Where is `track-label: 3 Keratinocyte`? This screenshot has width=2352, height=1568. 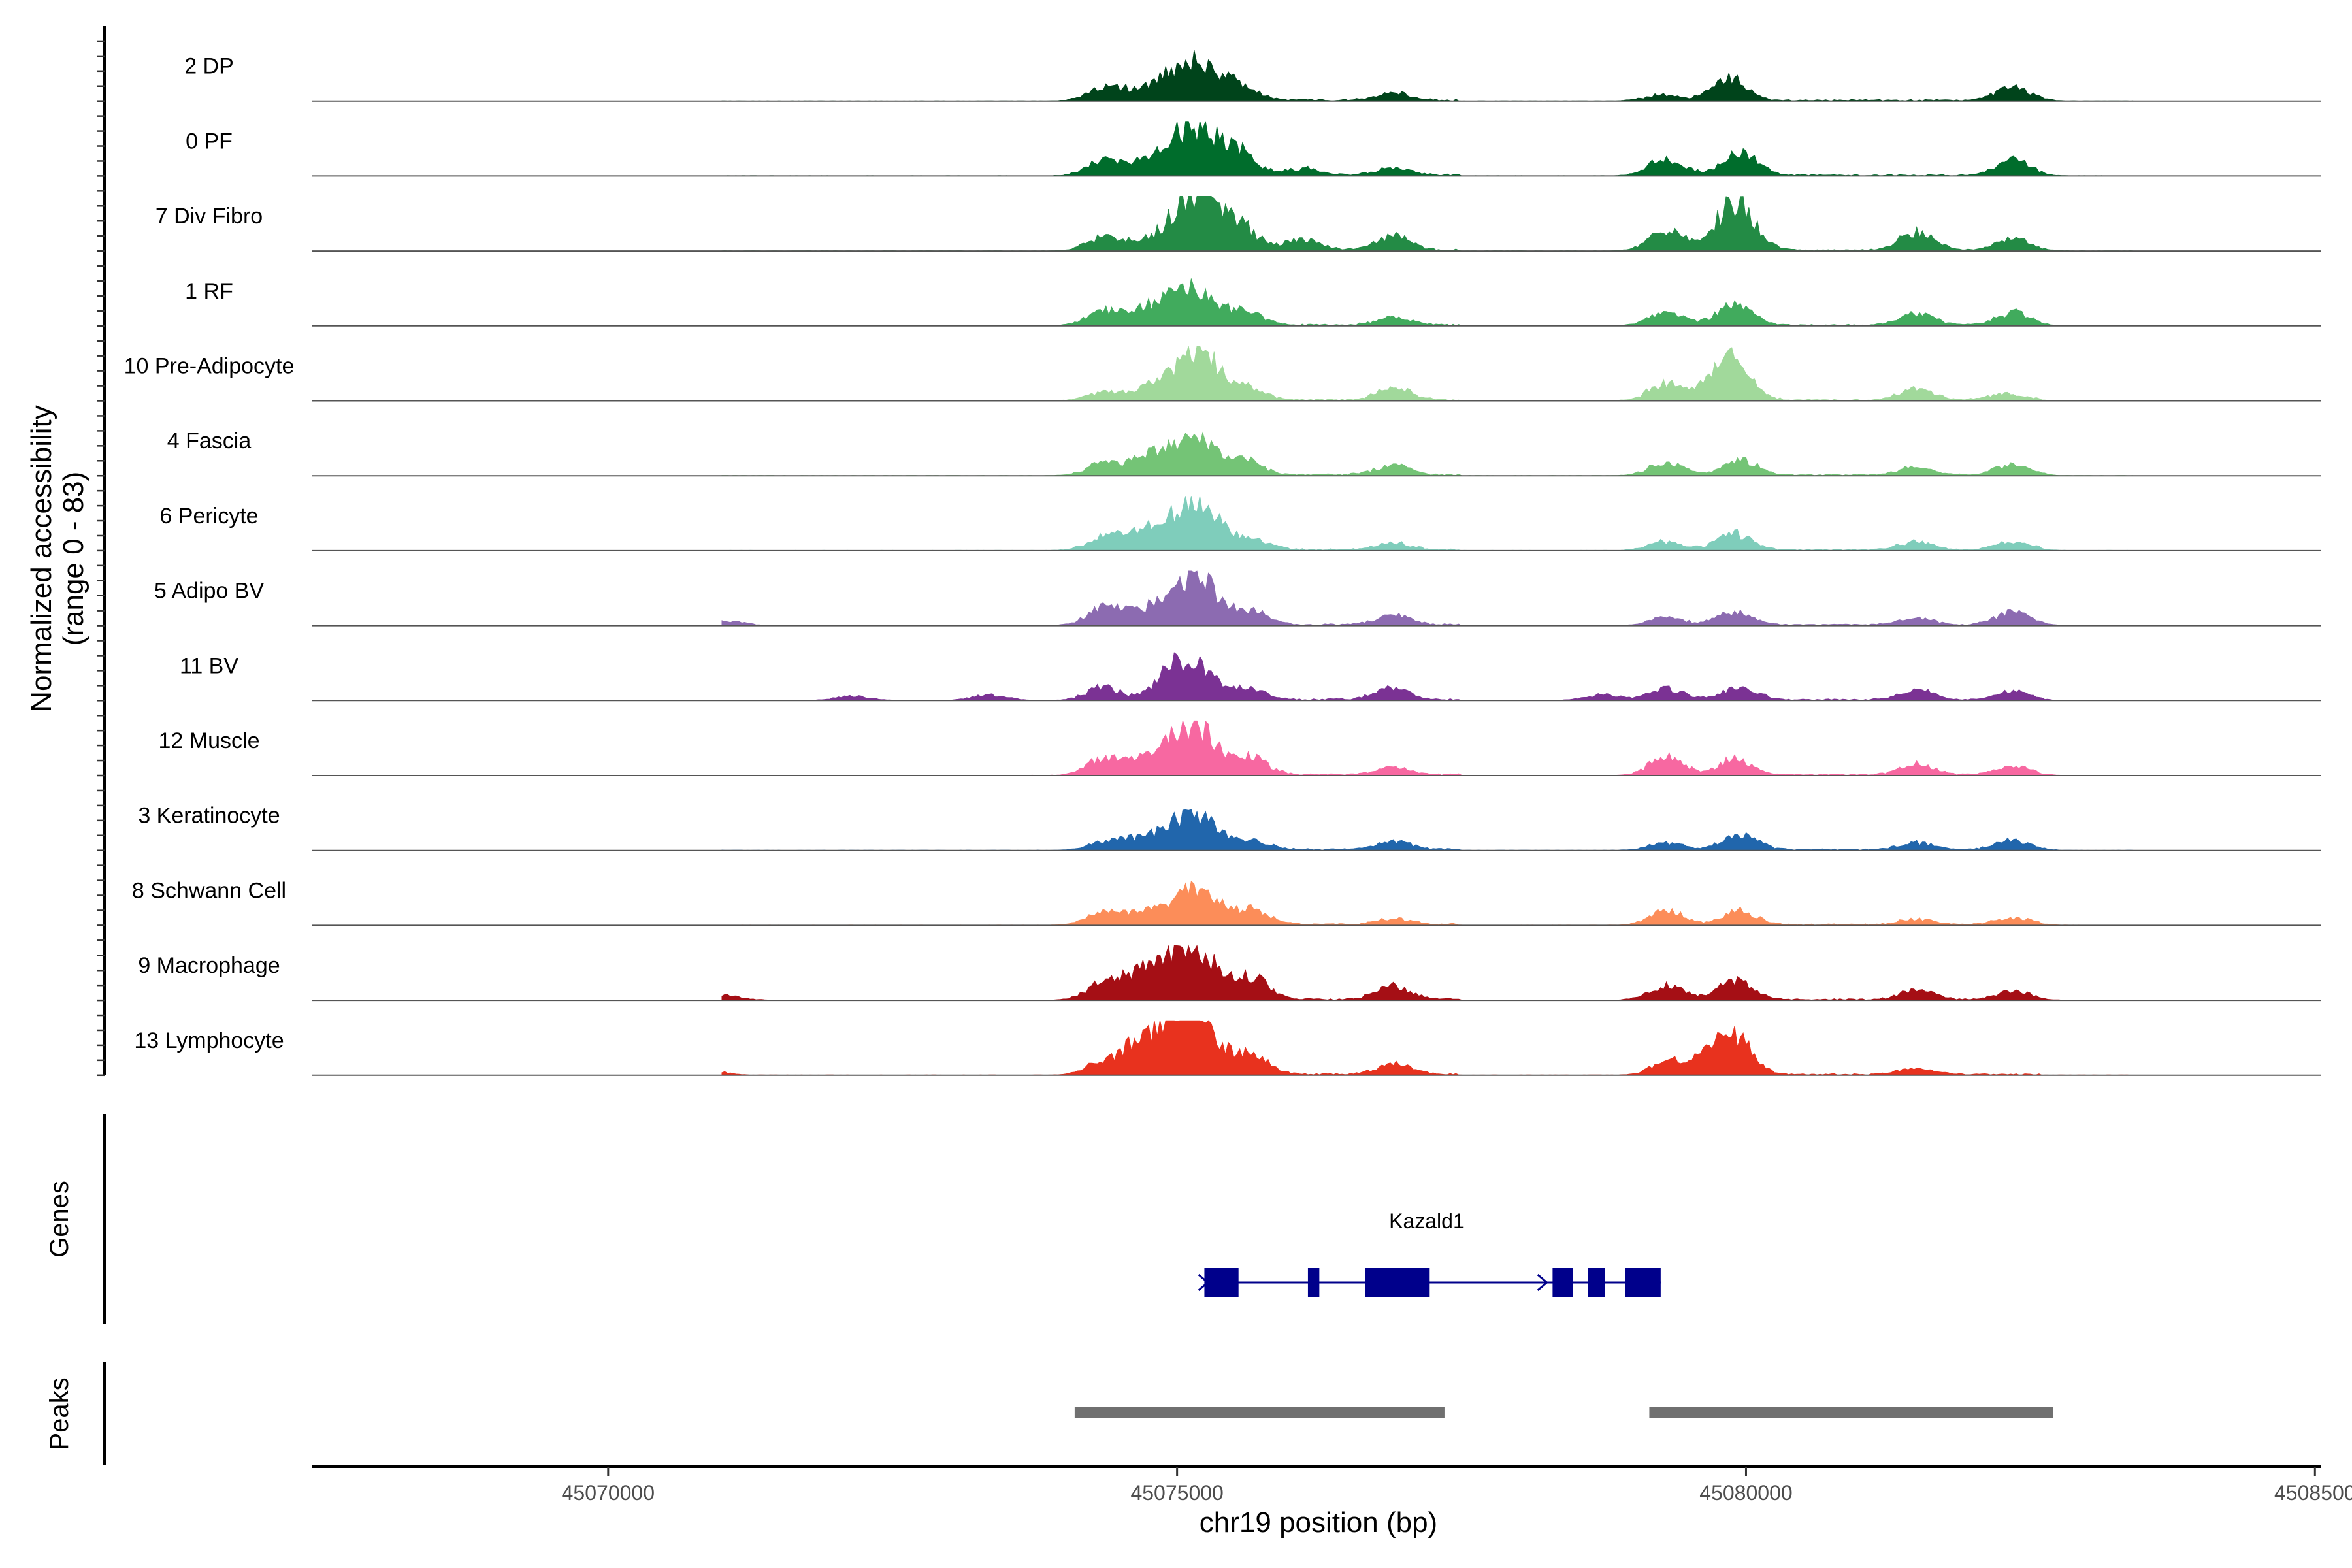 track-label: 3 Keratinocyte is located at coordinates (209, 816).